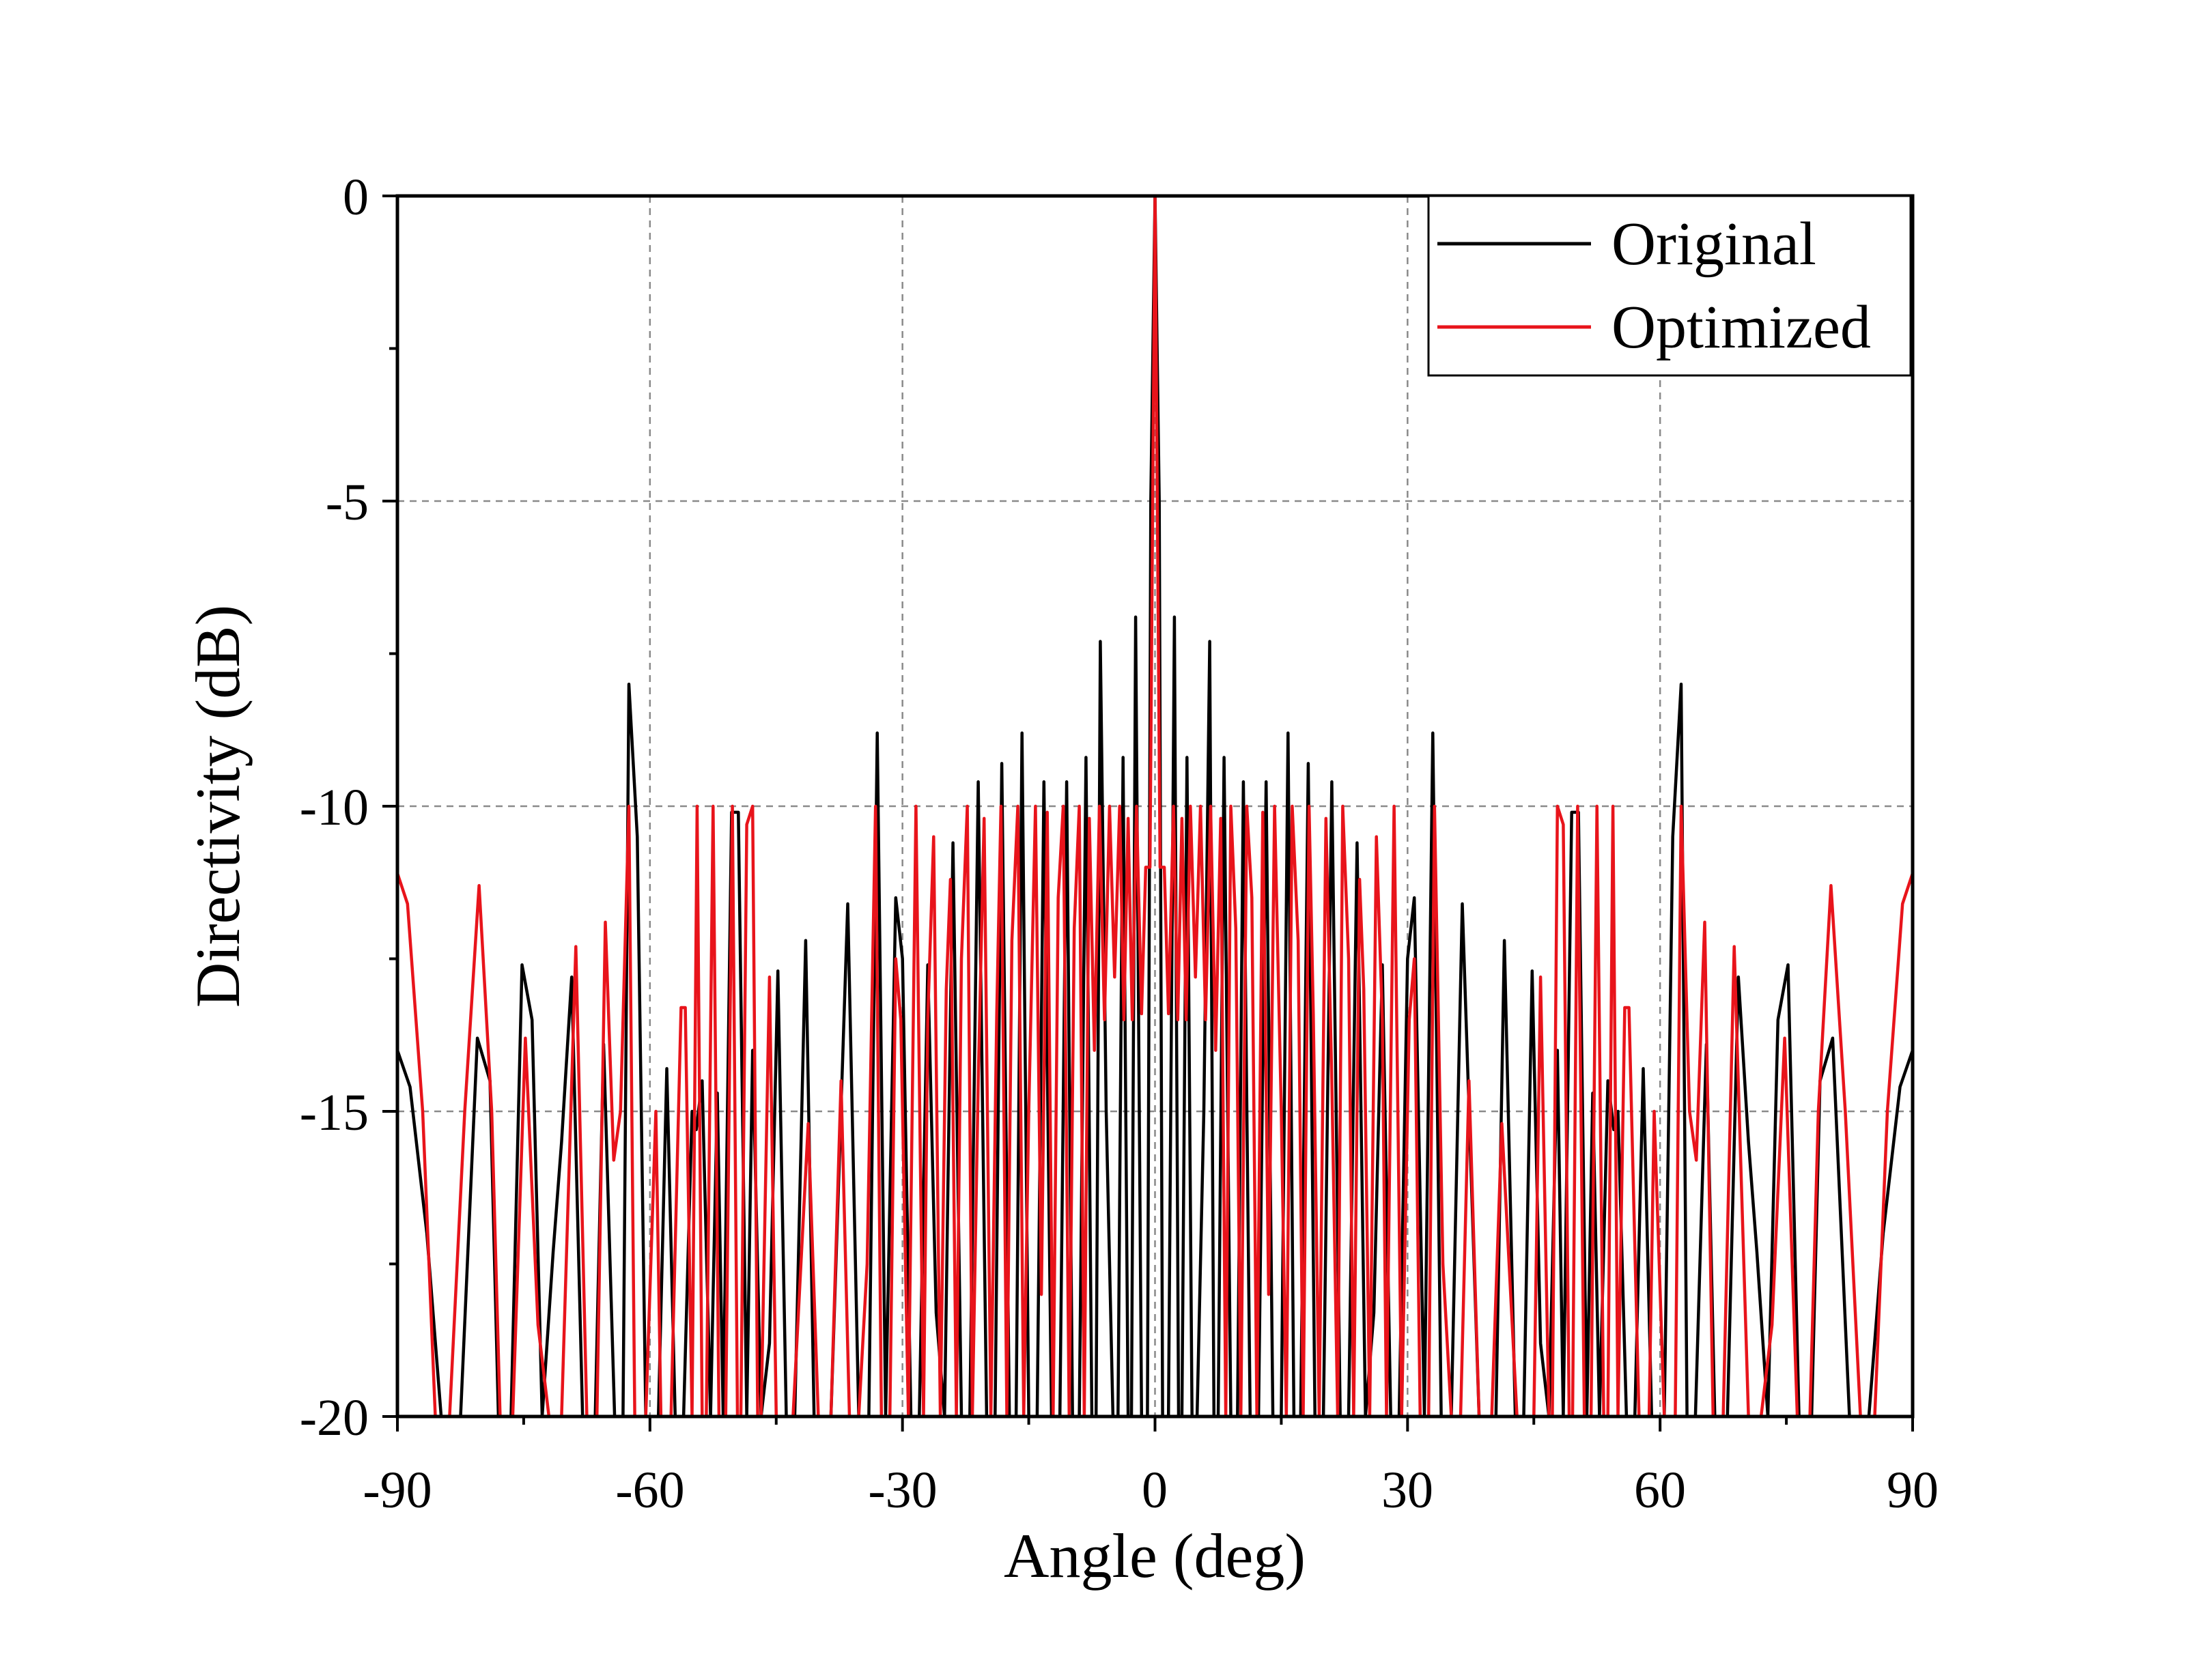 This screenshot has height=1680, width=2196. I want to click on x-tick-label: 60, so click(1660, 1490).